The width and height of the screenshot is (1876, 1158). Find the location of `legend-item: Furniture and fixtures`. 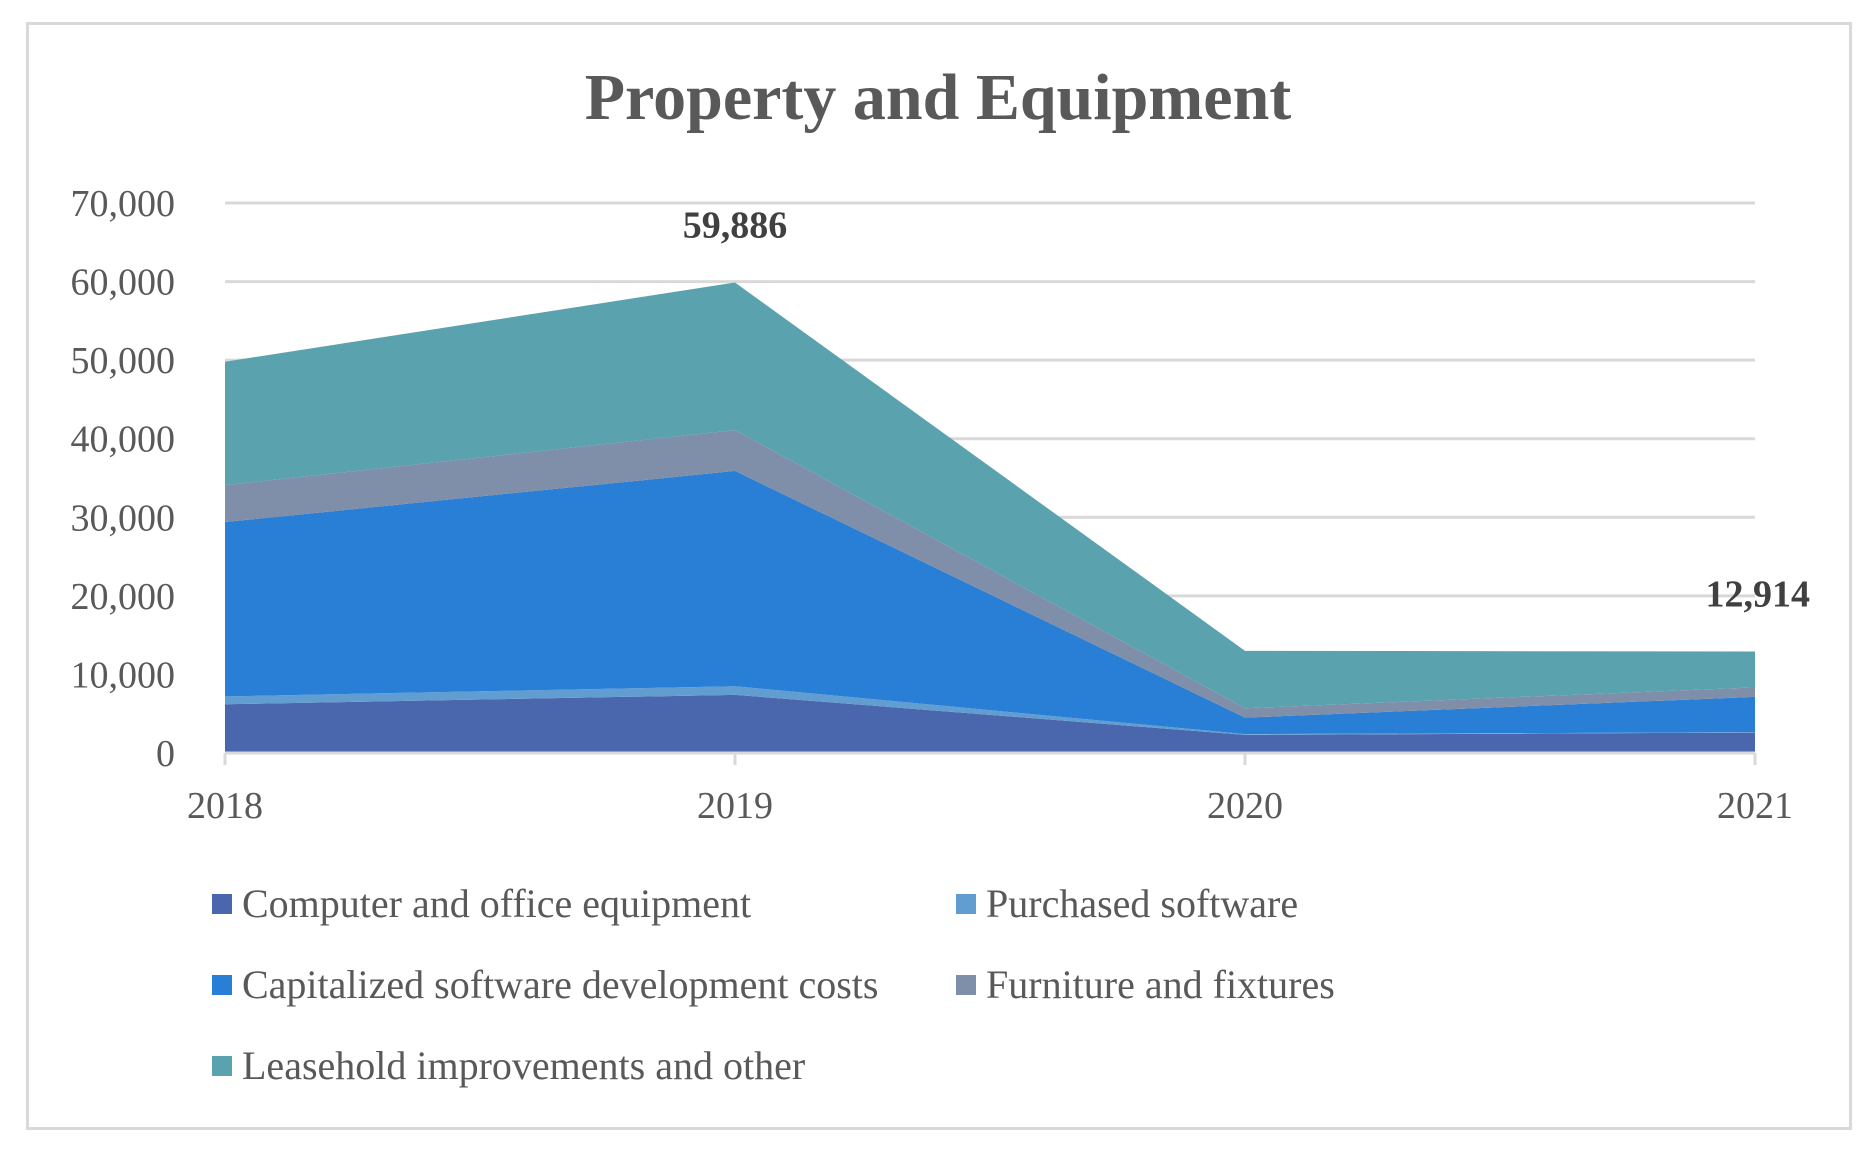

legend-item: Furniture and fixtures is located at coordinates (1145, 984).